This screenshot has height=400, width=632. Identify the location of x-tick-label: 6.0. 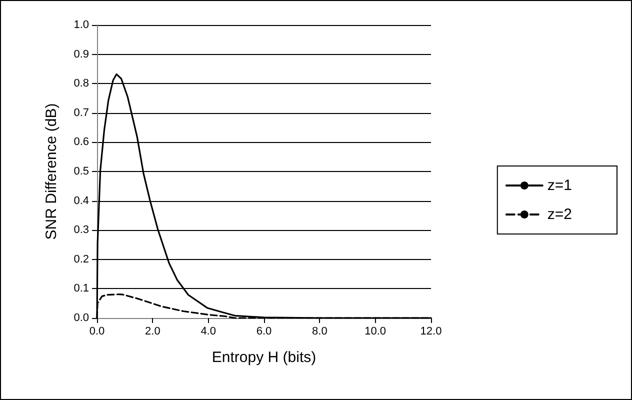
(264, 332).